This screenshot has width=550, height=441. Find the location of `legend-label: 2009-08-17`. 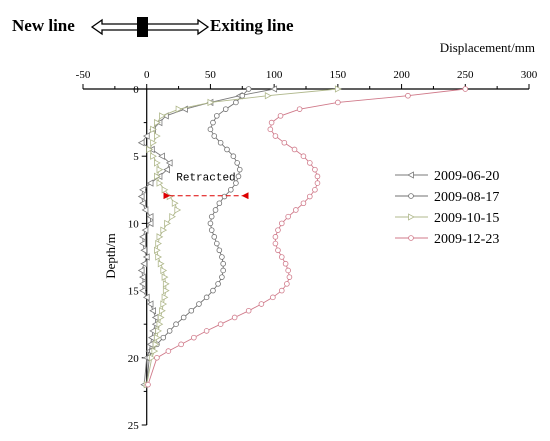

legend-label: 2009-08-17 is located at coordinates (466, 197).